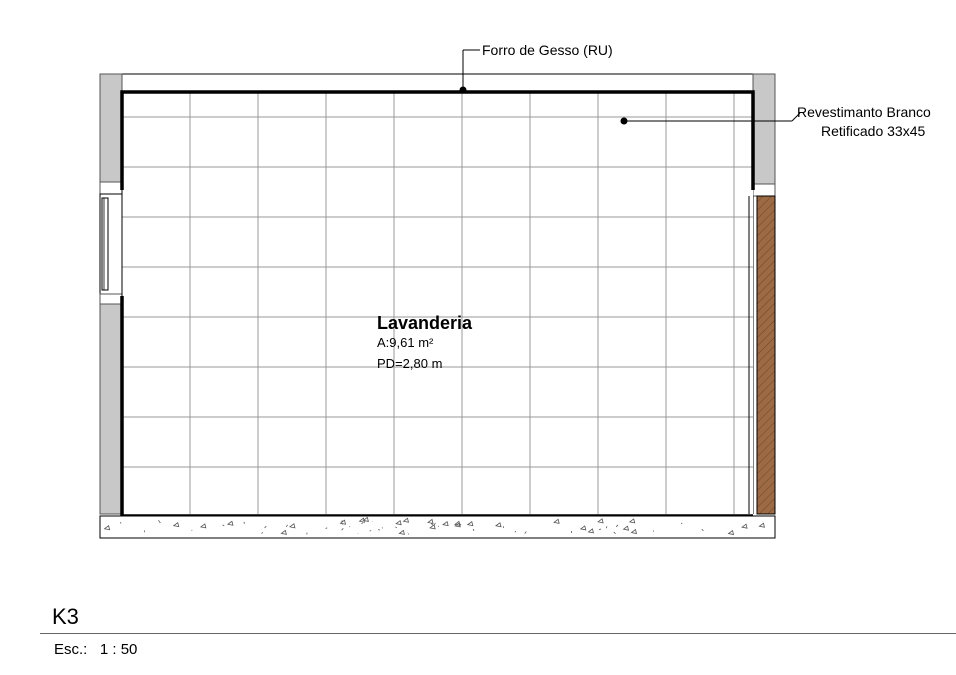  What do you see at coordinates (710, 118) in the screenshot?
I see `wall-finish-callout` at bounding box center [710, 118].